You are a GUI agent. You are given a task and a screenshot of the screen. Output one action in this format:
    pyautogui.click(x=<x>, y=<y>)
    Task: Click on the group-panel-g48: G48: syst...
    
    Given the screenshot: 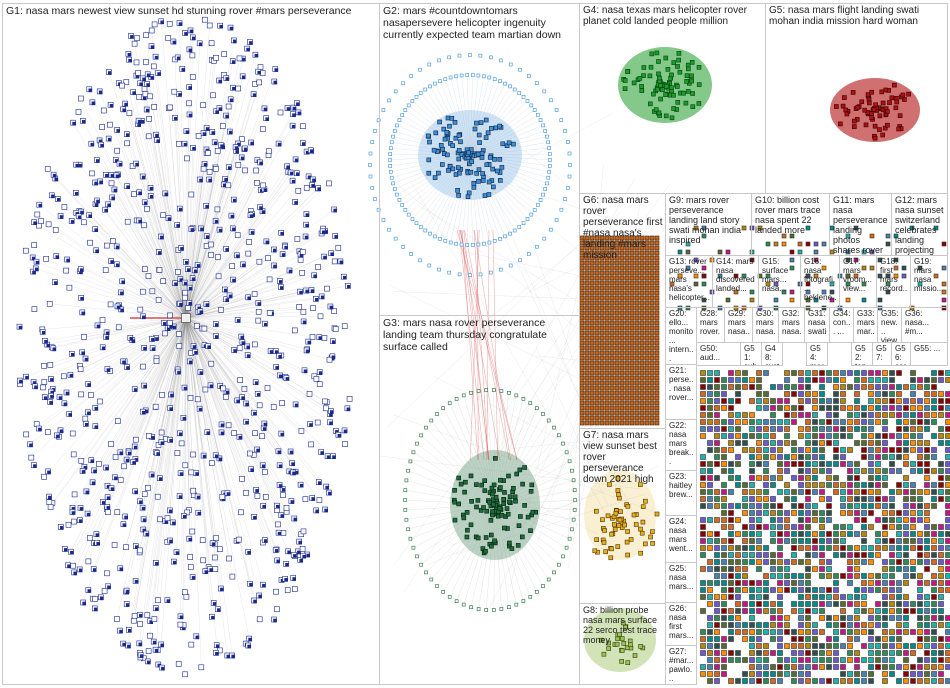 What is the action you would take?
    pyautogui.click(x=772, y=354)
    